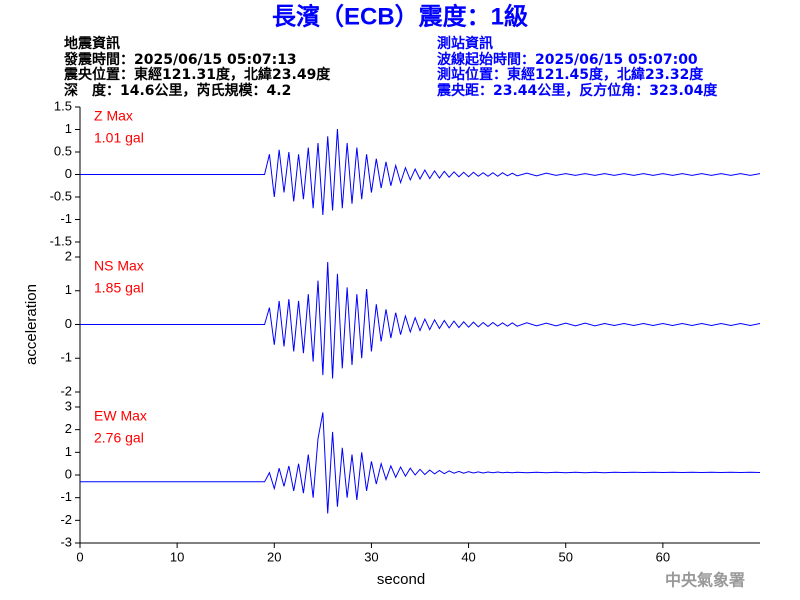  What do you see at coordinates (177, 556) in the screenshot?
I see `x-tick-label: 10` at bounding box center [177, 556].